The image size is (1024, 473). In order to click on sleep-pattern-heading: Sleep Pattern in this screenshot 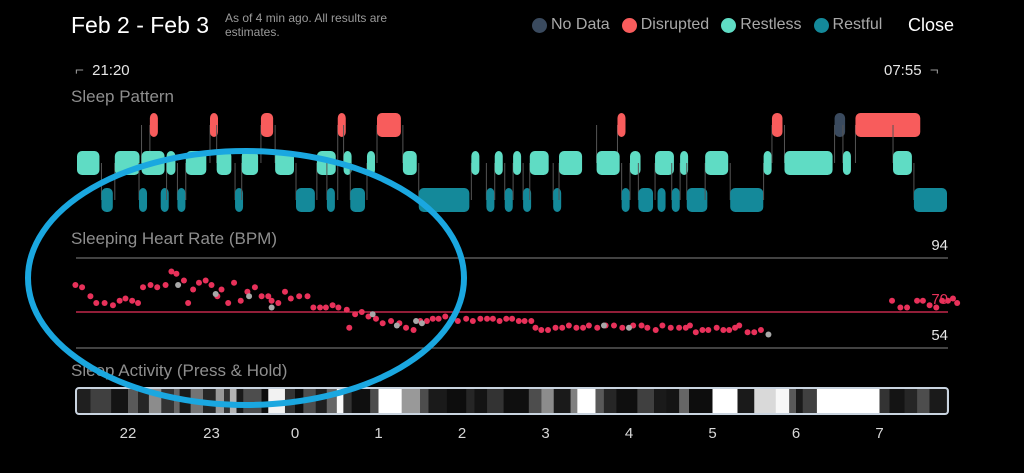, I will do `click(123, 96)`.